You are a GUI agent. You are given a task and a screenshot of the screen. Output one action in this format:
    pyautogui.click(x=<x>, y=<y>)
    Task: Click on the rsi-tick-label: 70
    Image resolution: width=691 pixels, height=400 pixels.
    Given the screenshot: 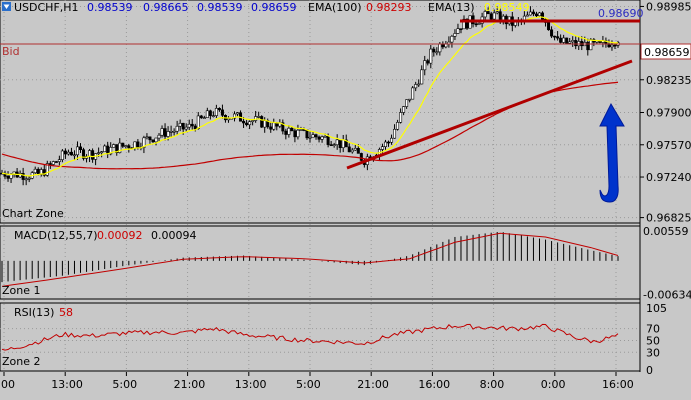 What is the action you would take?
    pyautogui.click(x=653, y=329)
    